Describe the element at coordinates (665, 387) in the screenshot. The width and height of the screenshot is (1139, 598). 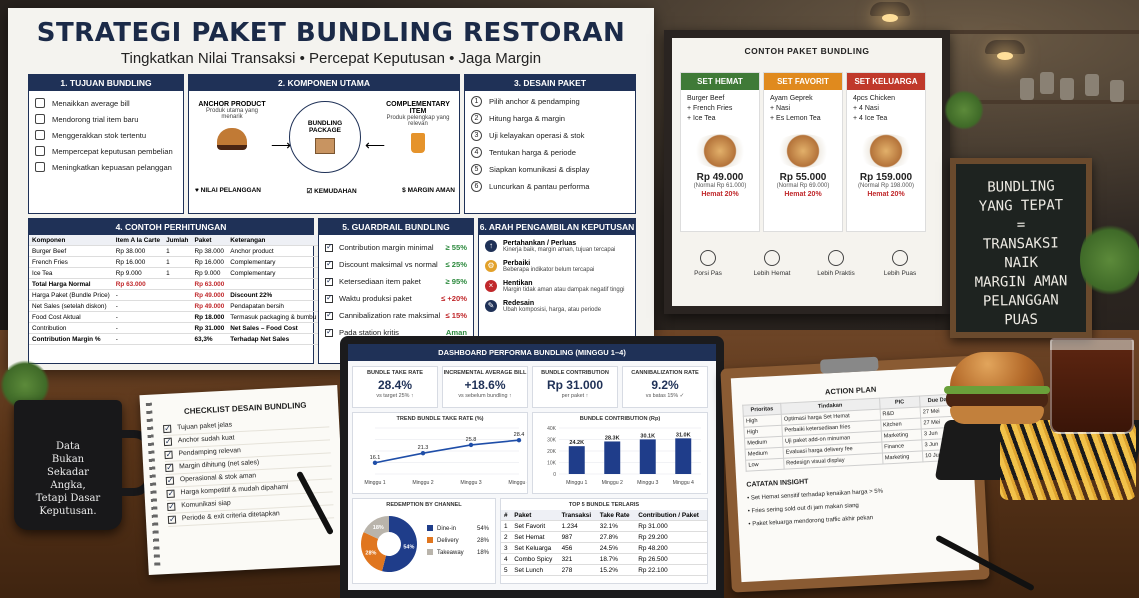
I see `kpi-card: CANNIBALIZATION RATE 9.2% vs batas 15% ✓` at that location.